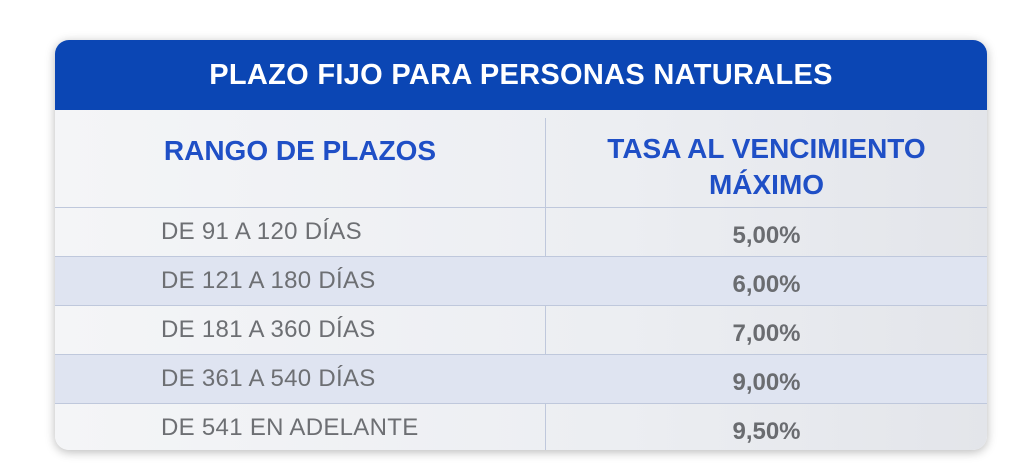 The height and width of the screenshot is (476, 1024). Describe the element at coordinates (521, 379) in the screenshot. I see `table-row: DE 361 A 540 DÍAS 9,00%` at that location.